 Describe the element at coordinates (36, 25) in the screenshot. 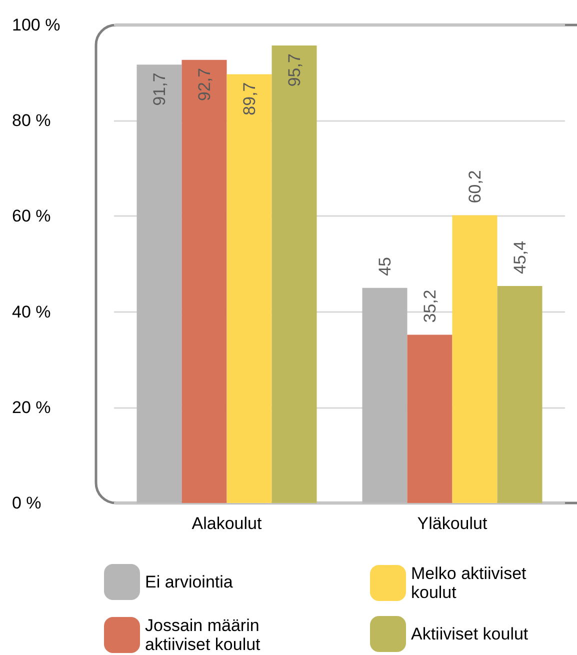

I see `y-tick-label: 100 %` at that location.